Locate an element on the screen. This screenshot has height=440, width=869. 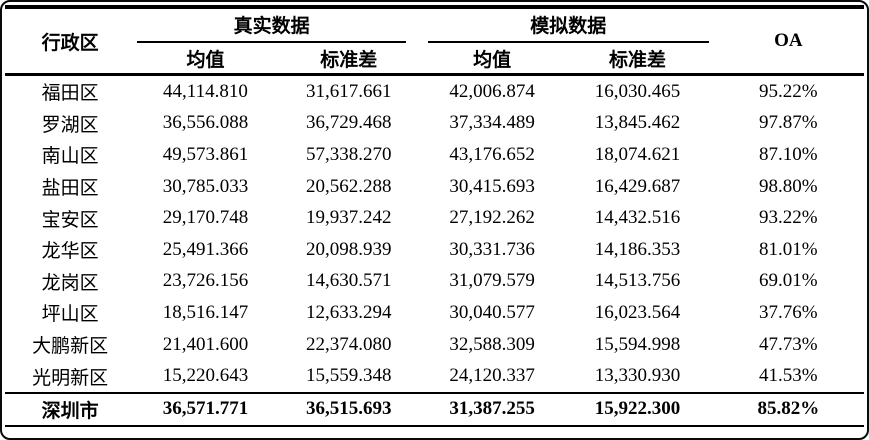
oa-cell: 37.76% is located at coordinates (788, 312).